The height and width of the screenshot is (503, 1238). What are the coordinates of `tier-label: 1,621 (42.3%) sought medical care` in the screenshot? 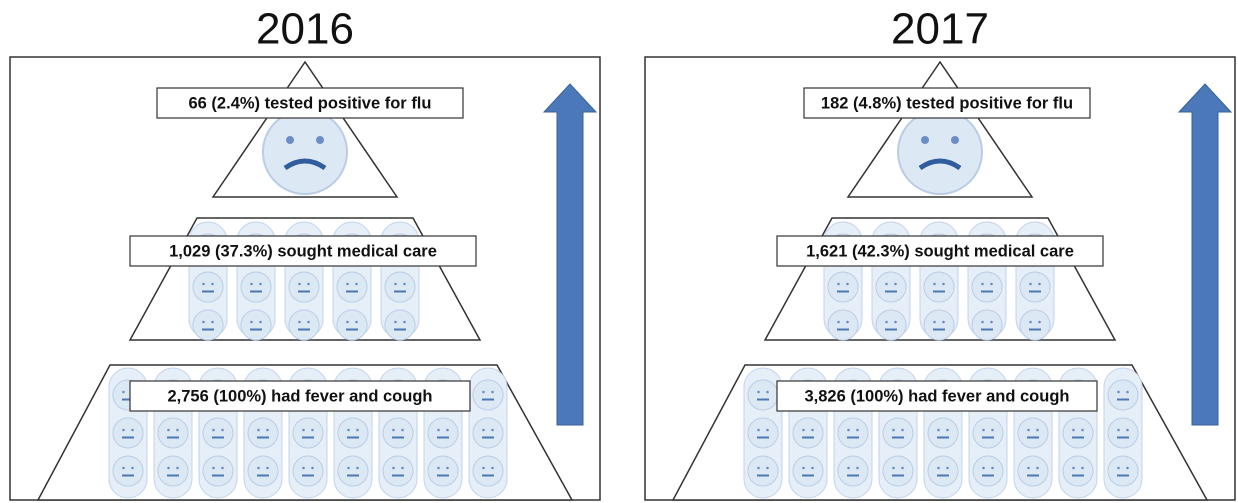 It's located at (940, 251).